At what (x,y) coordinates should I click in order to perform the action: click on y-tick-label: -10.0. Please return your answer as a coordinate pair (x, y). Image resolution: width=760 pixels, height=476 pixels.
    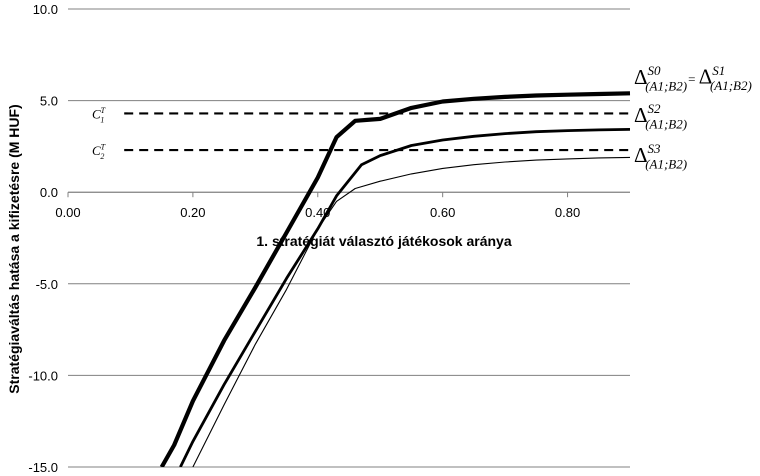
    Looking at the image, I should click on (43, 375).